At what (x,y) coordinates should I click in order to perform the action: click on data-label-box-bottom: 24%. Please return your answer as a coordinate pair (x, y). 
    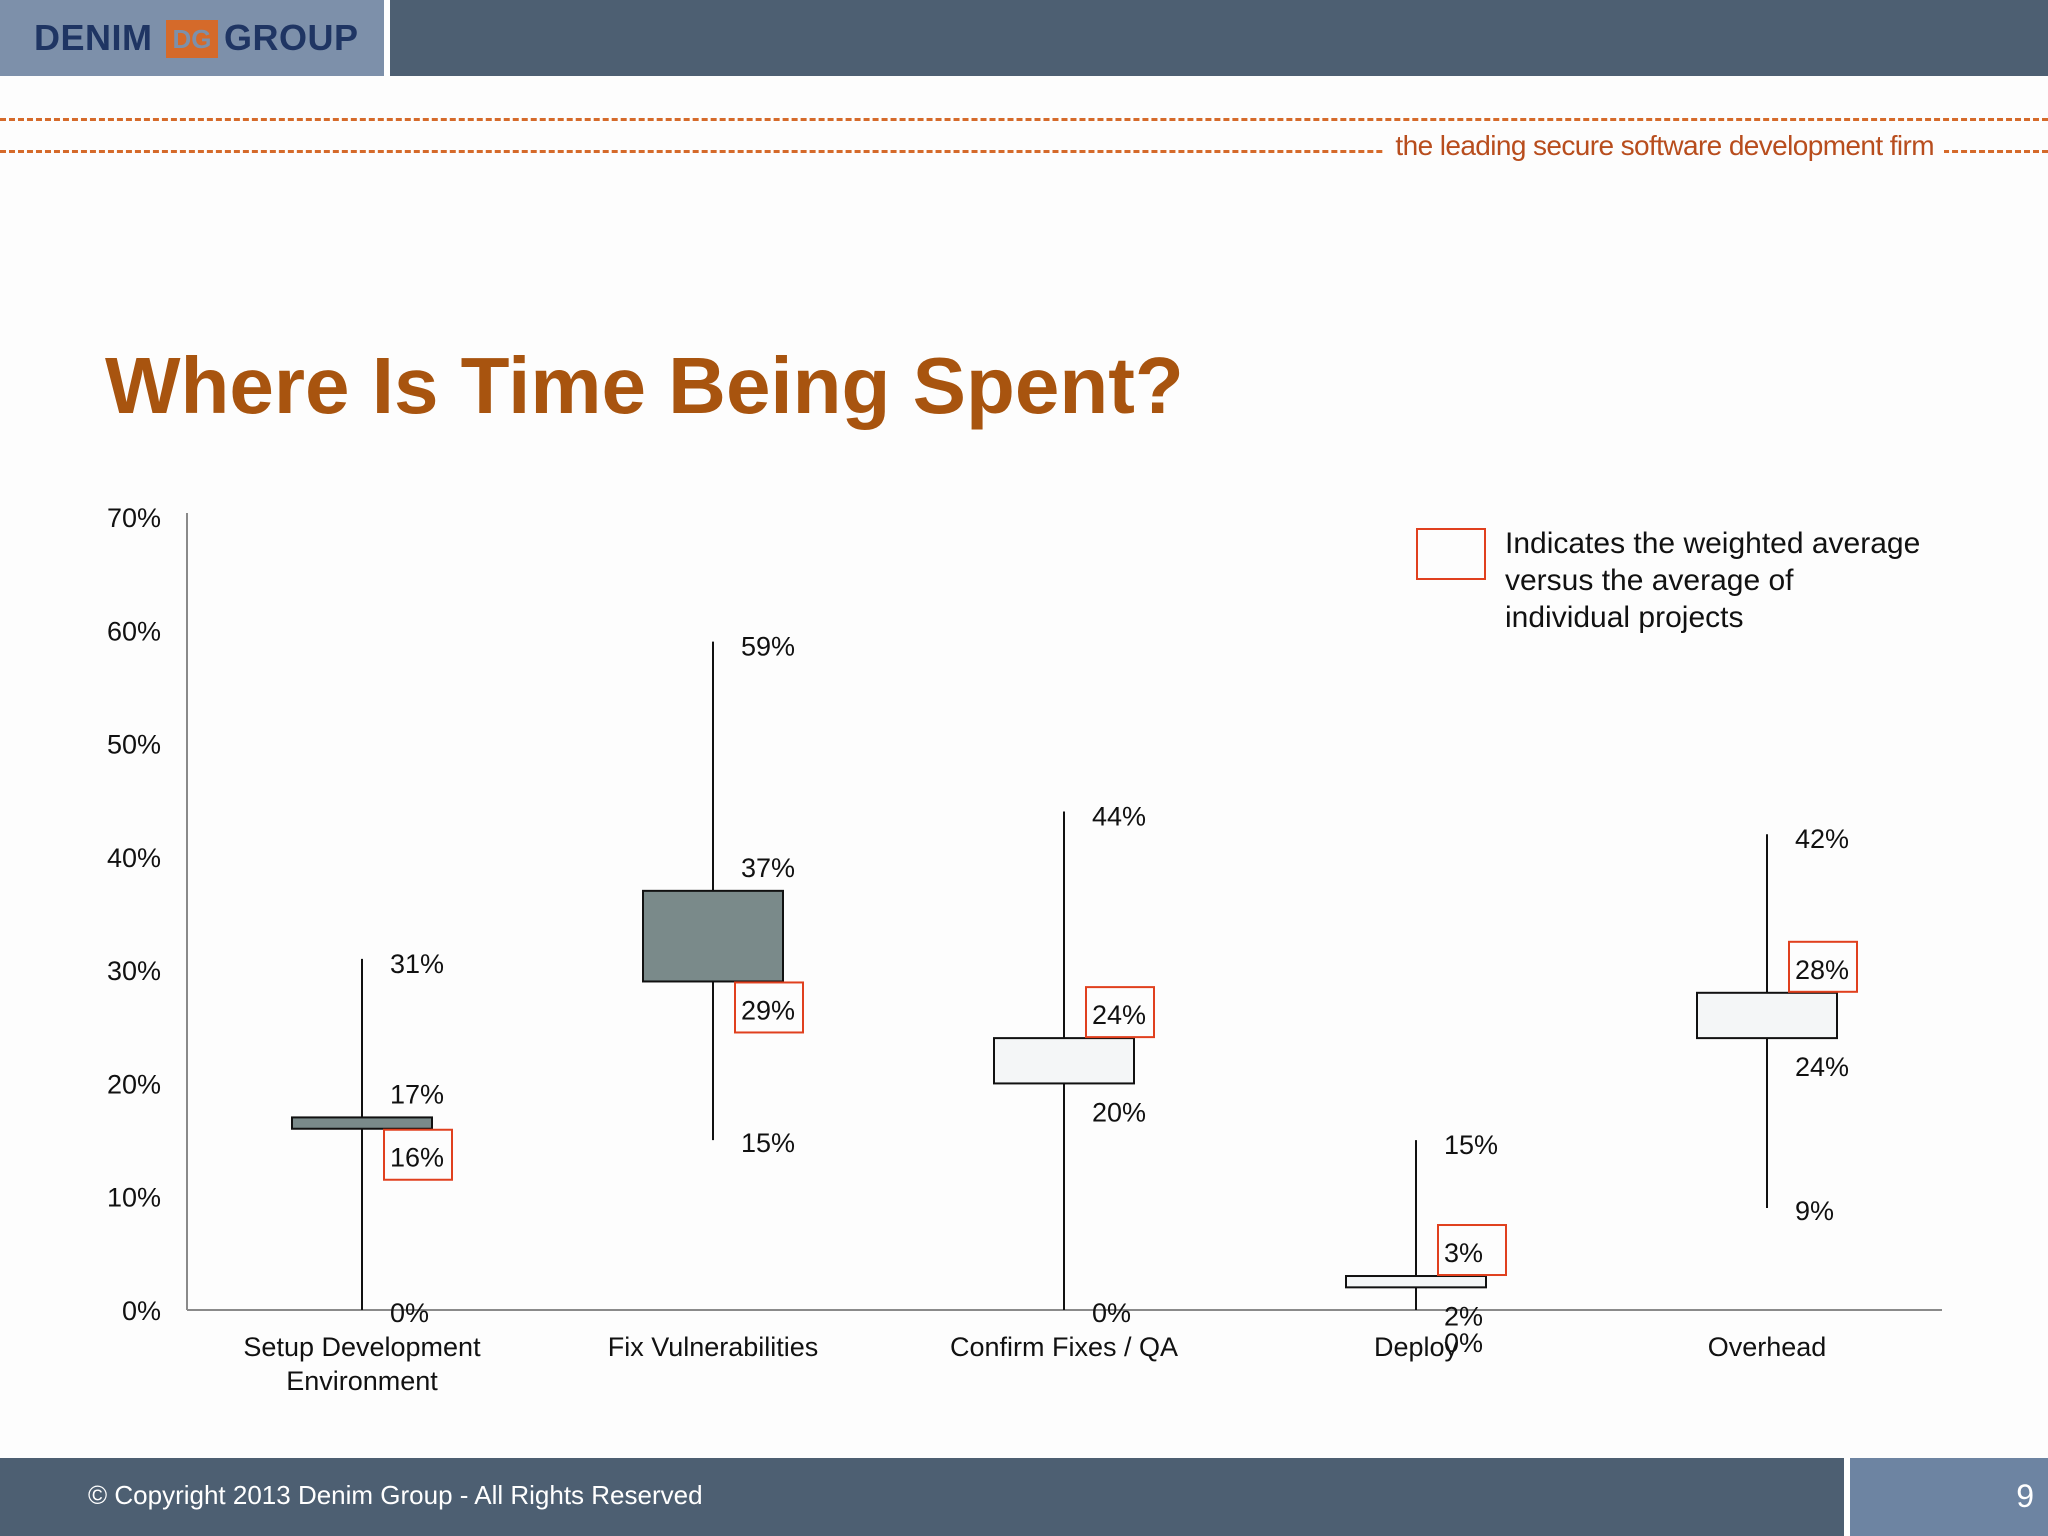
    Looking at the image, I should click on (1822, 1067).